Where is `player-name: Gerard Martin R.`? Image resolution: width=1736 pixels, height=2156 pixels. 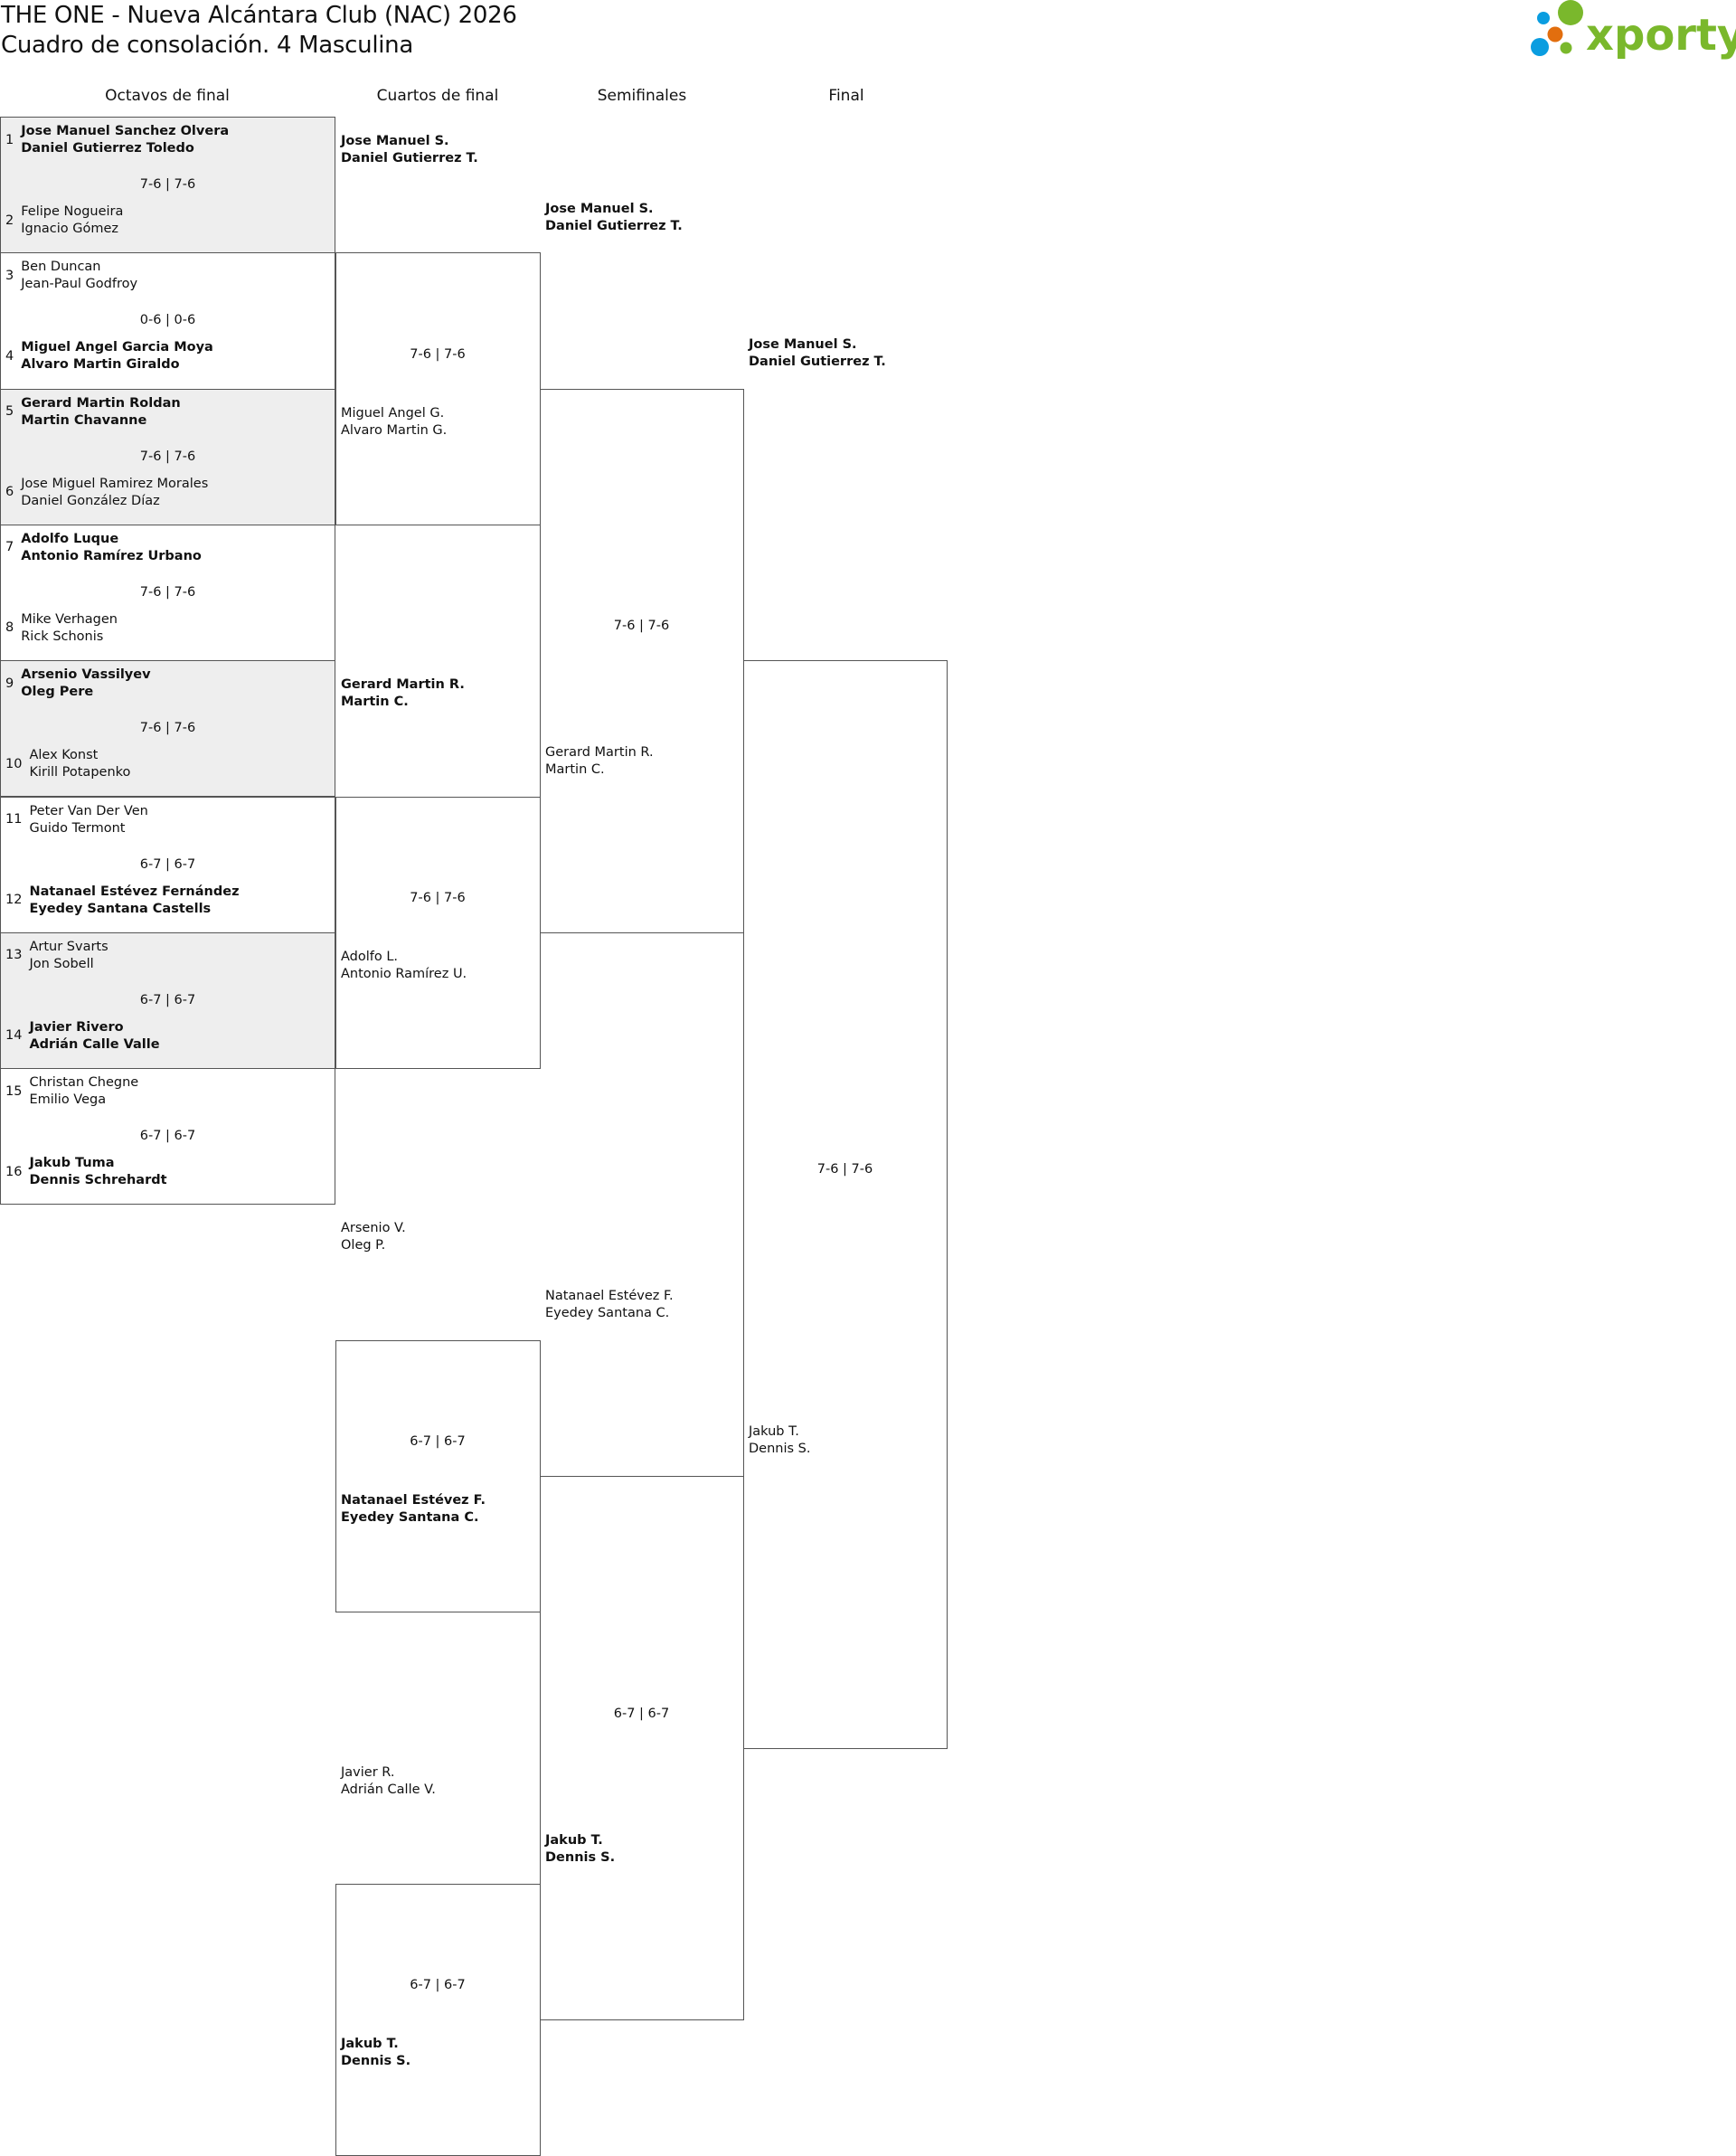
player-name: Gerard Martin R. is located at coordinates (403, 685).